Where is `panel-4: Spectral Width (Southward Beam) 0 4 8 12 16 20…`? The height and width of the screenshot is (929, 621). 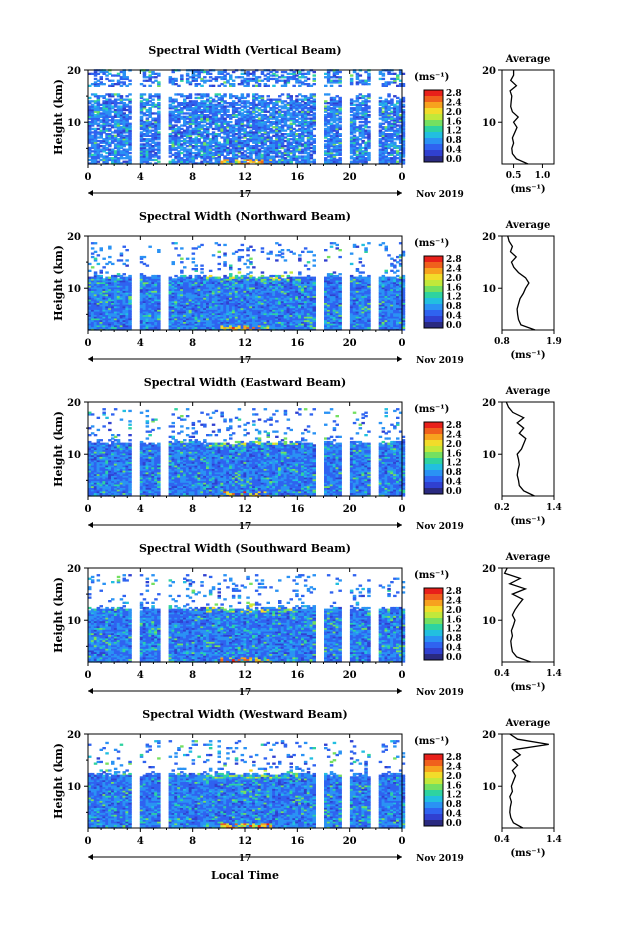 panel-4: Spectral Width (Southward Beam) 0 4 8 12 16 20… is located at coordinates (307, 620).